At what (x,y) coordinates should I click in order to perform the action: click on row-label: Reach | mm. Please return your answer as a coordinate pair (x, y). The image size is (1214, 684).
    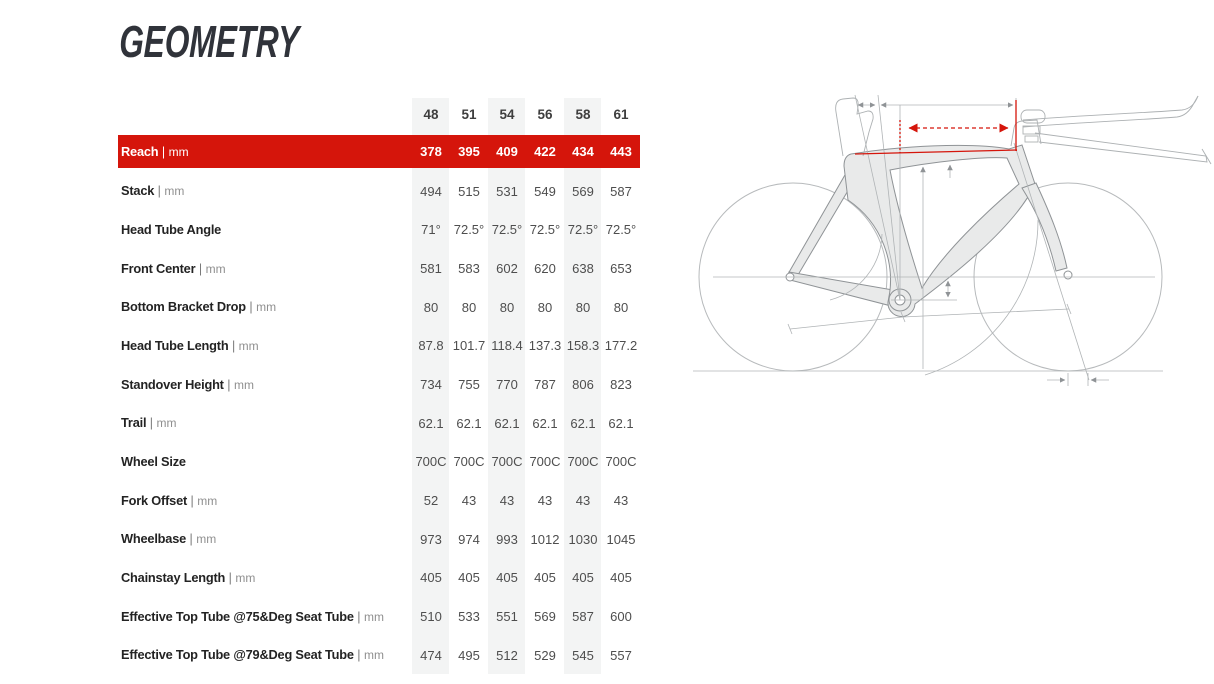
    Looking at the image, I should click on (155, 151).